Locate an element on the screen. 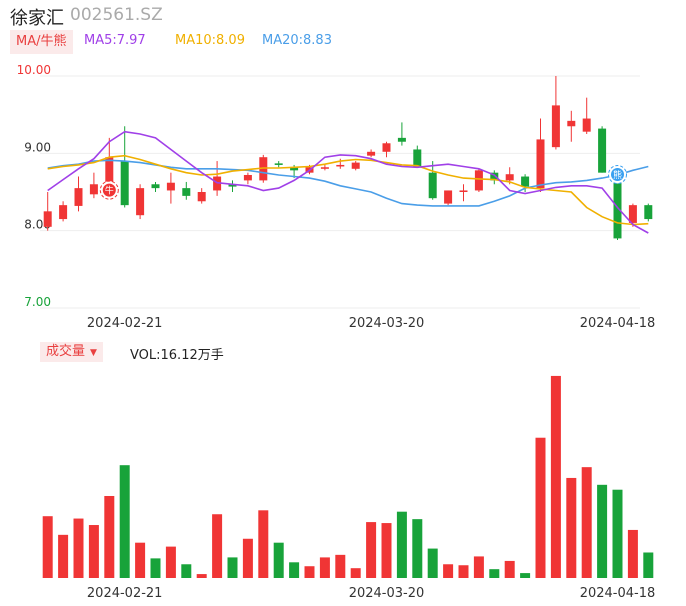  ma20-line is located at coordinates (348, 183).